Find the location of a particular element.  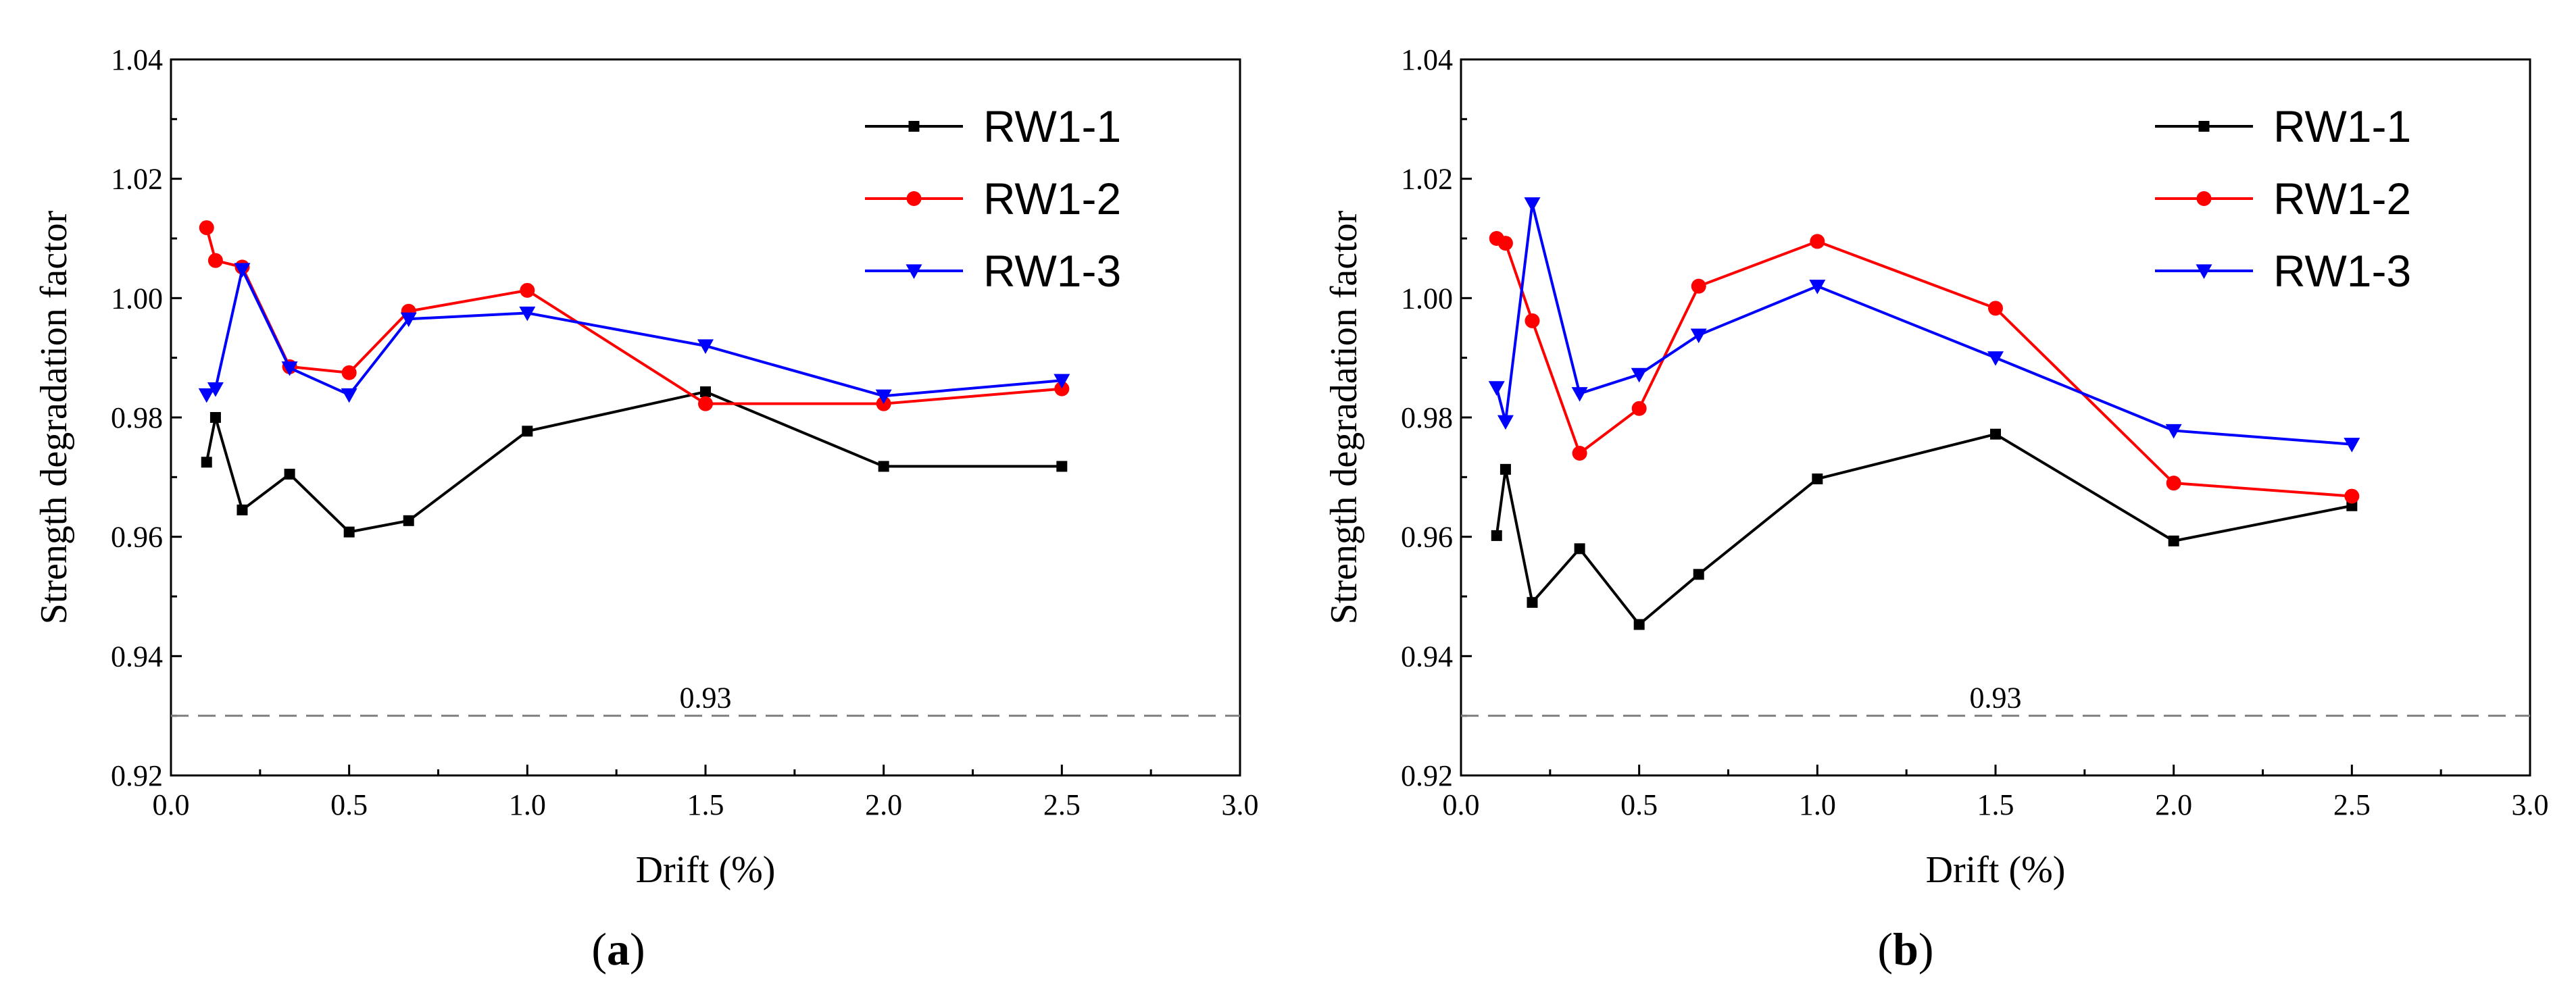

x-tick-label: 2.5 is located at coordinates (2352, 805).